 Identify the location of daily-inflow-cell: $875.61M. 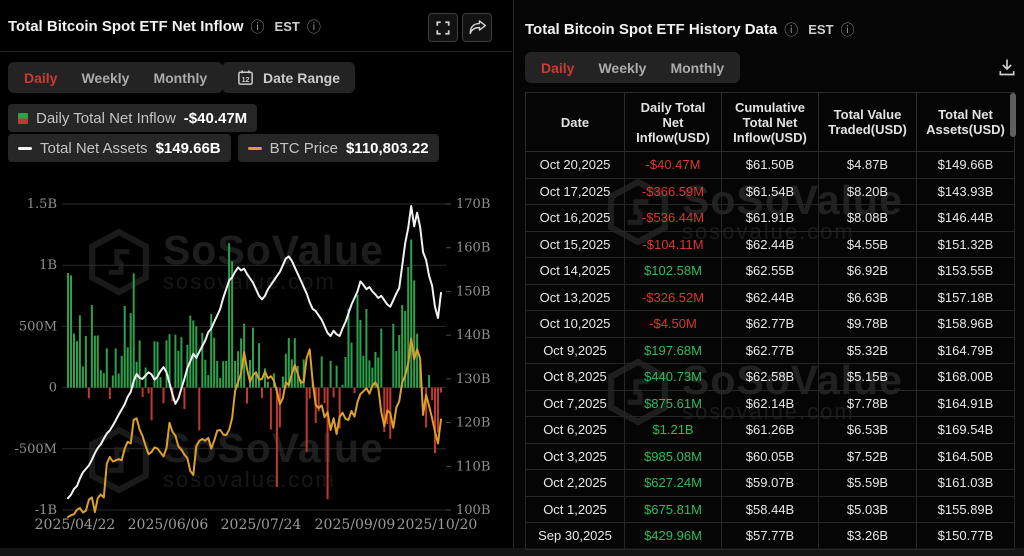
(673, 403).